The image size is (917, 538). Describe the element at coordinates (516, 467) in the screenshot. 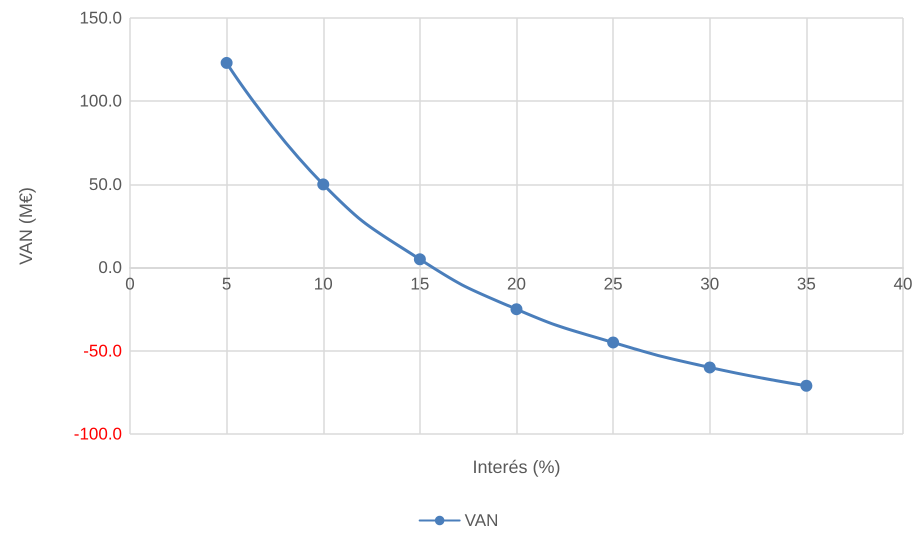

I see `x-axis-title: Interés (%)` at that location.